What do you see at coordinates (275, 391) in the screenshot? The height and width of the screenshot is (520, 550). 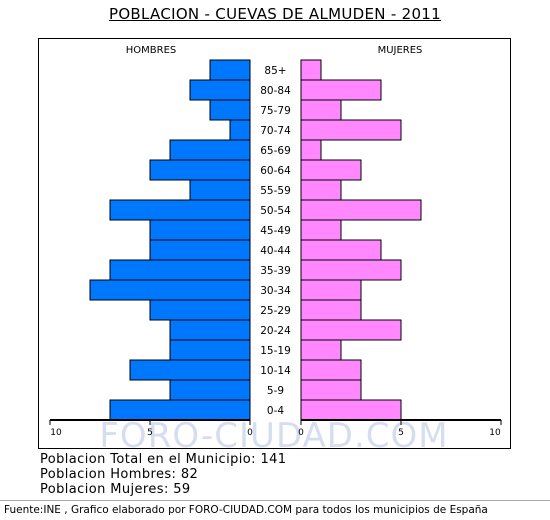 I see `age-group-label: 5-9` at bounding box center [275, 391].